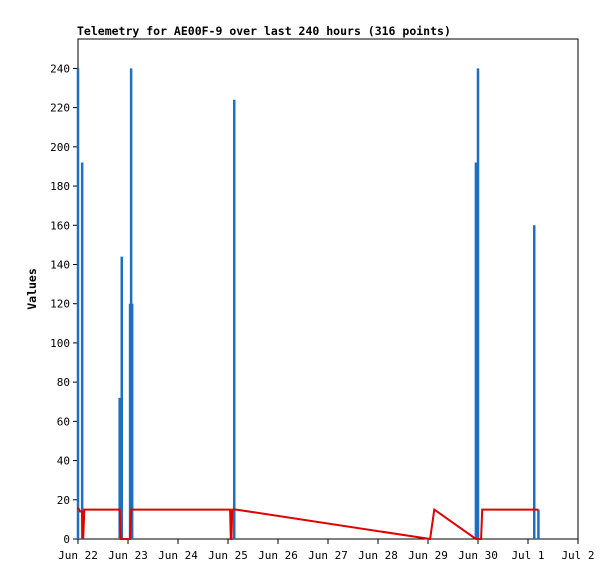 Image resolution: width=615 pixels, height=579 pixels. What do you see at coordinates (178, 555) in the screenshot?
I see `x-tick-label: Jun 24` at bounding box center [178, 555].